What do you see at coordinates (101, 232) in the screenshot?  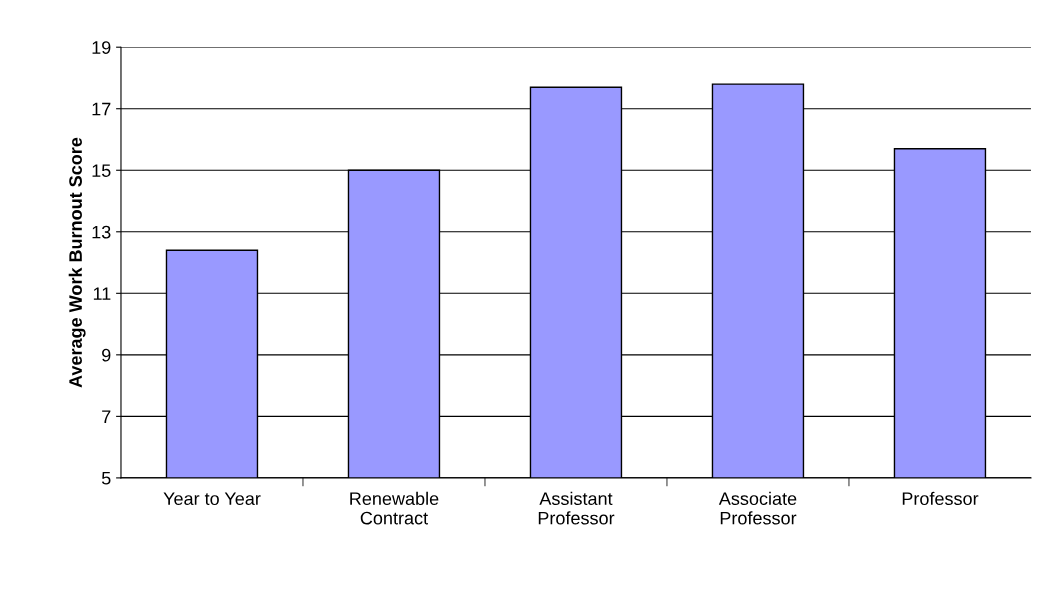 I see `y-tick-label: 13` at bounding box center [101, 232].